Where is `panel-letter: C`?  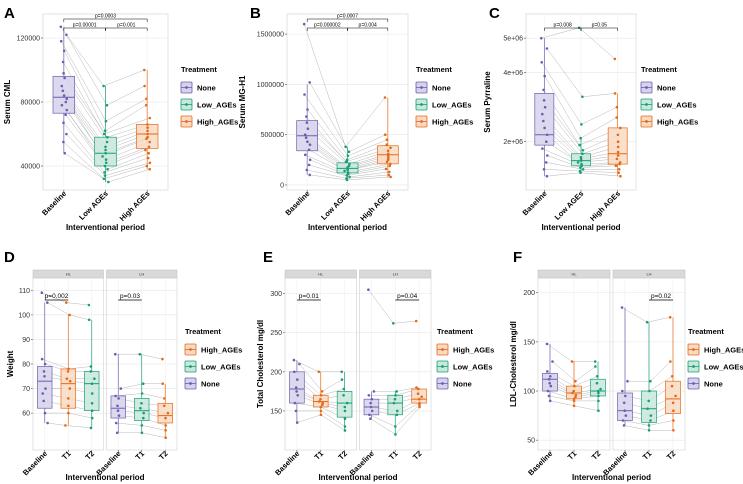 panel-letter: C is located at coordinates (494, 13).